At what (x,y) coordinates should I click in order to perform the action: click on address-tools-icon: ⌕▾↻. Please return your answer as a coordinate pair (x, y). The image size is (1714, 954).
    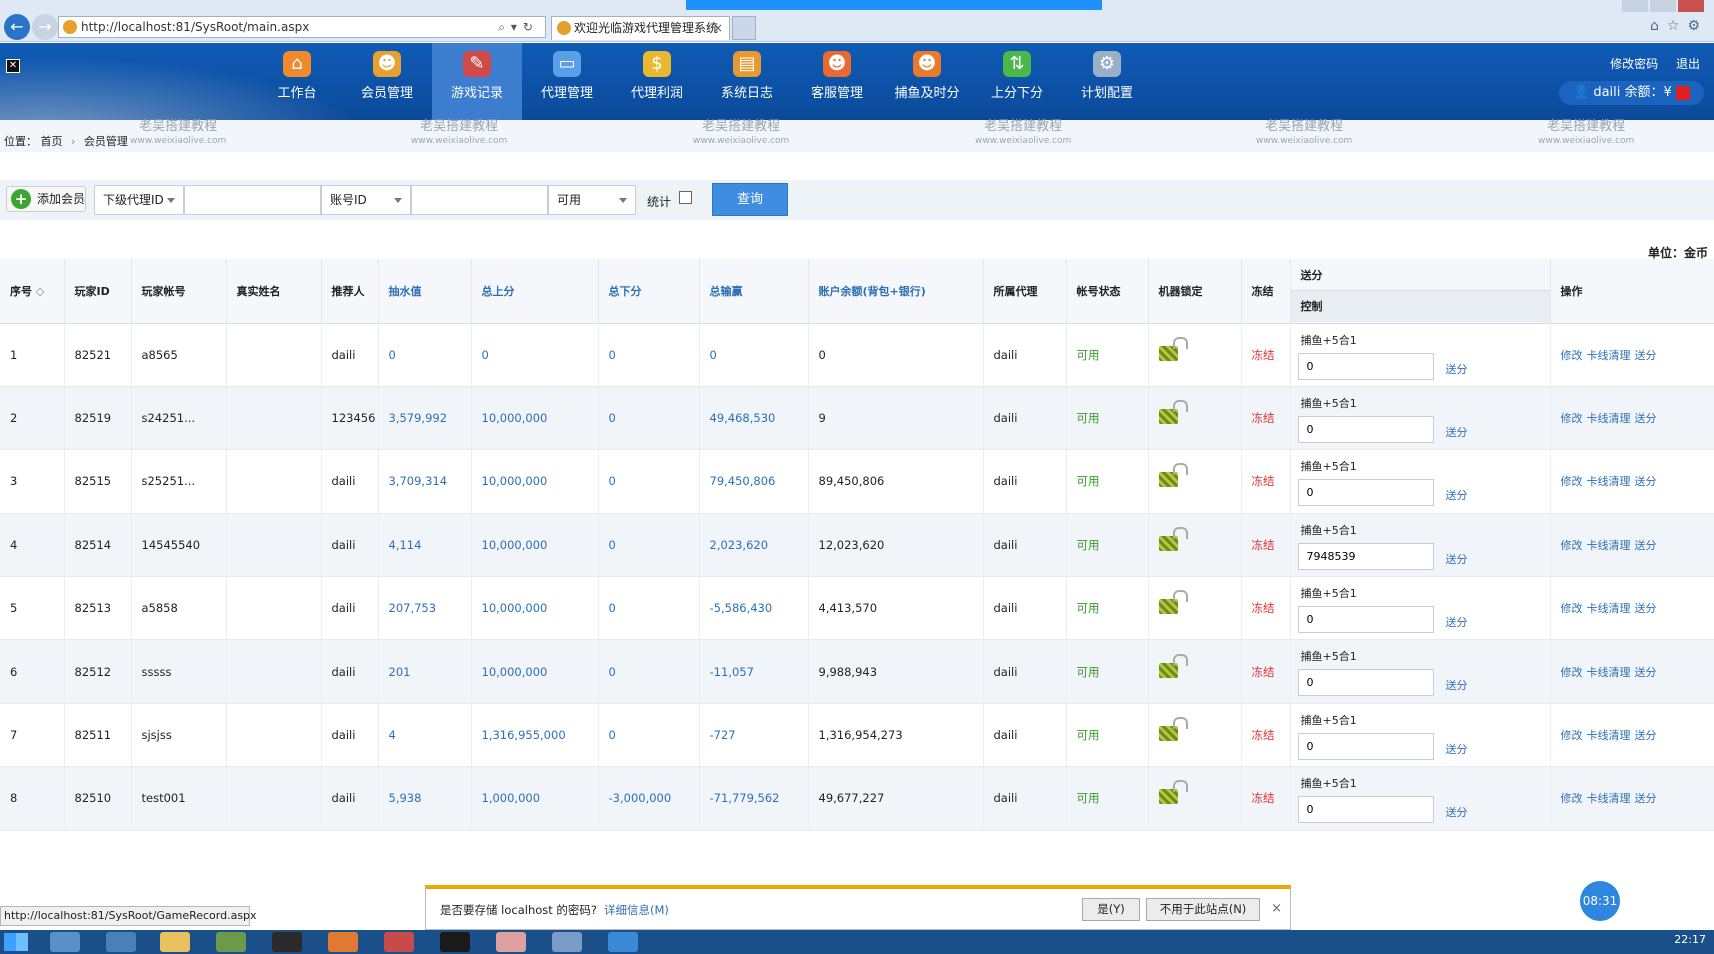
    Looking at the image, I should click on (518, 27).